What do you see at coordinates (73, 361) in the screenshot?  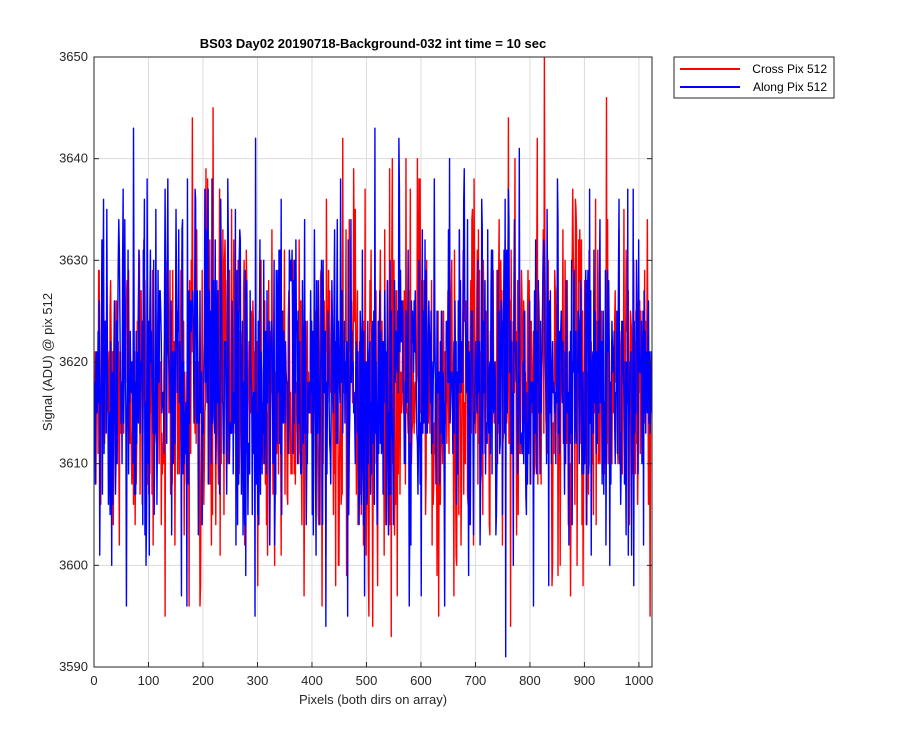 I see `y-tick-label: 3620` at bounding box center [73, 361].